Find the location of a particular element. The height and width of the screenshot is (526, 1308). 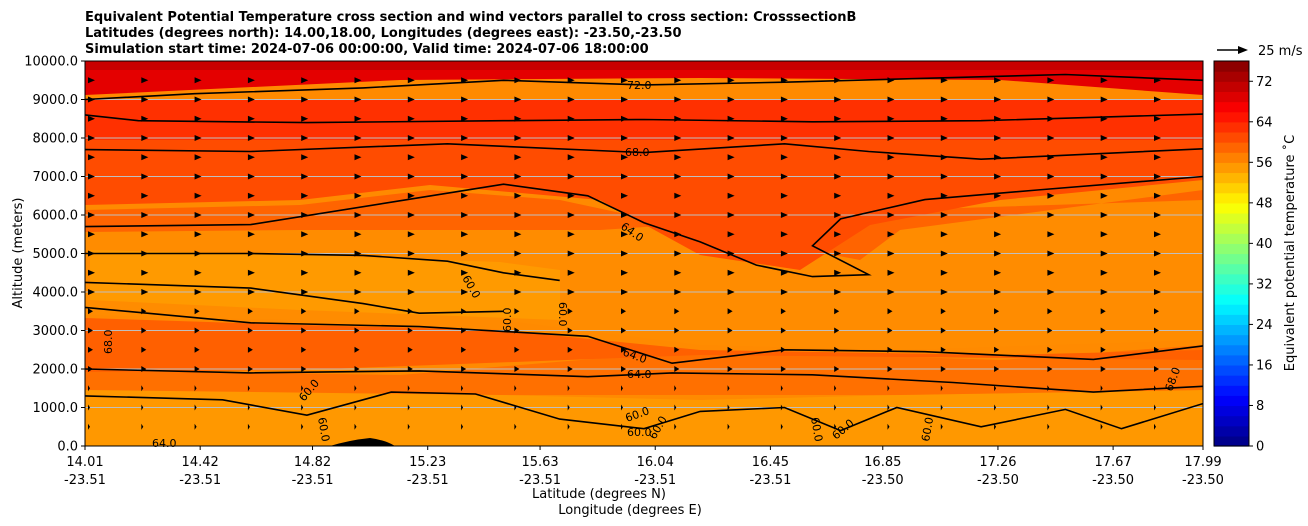

band-mid-orange is located at coordinates (644, 370).